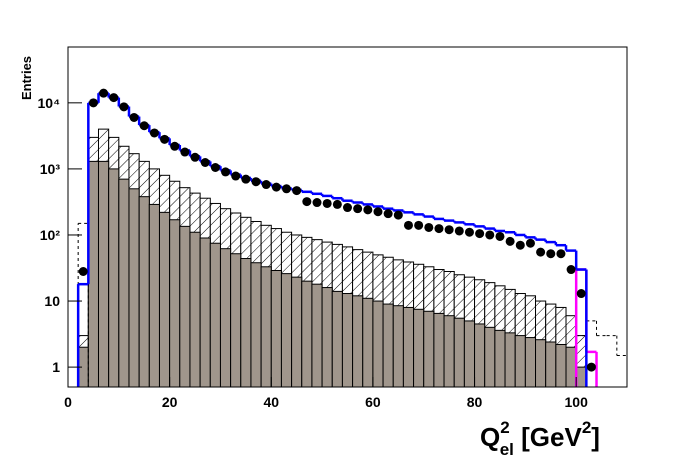 The height and width of the screenshot is (472, 696). What do you see at coordinates (475, 402) in the screenshot?
I see `x-tick-label: 80` at bounding box center [475, 402].